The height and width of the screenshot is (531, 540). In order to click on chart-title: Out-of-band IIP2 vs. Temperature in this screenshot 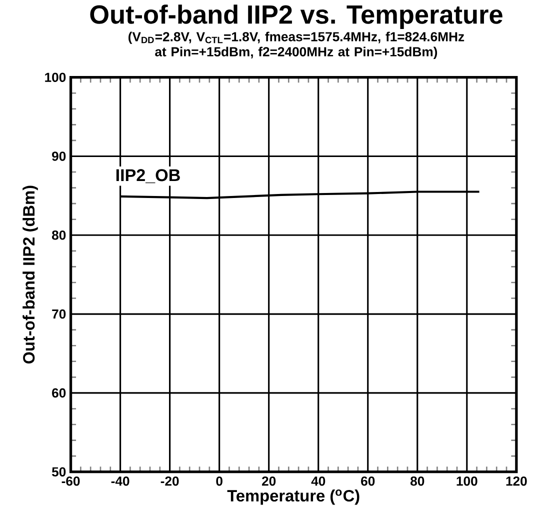, I will do `click(296, 17)`.